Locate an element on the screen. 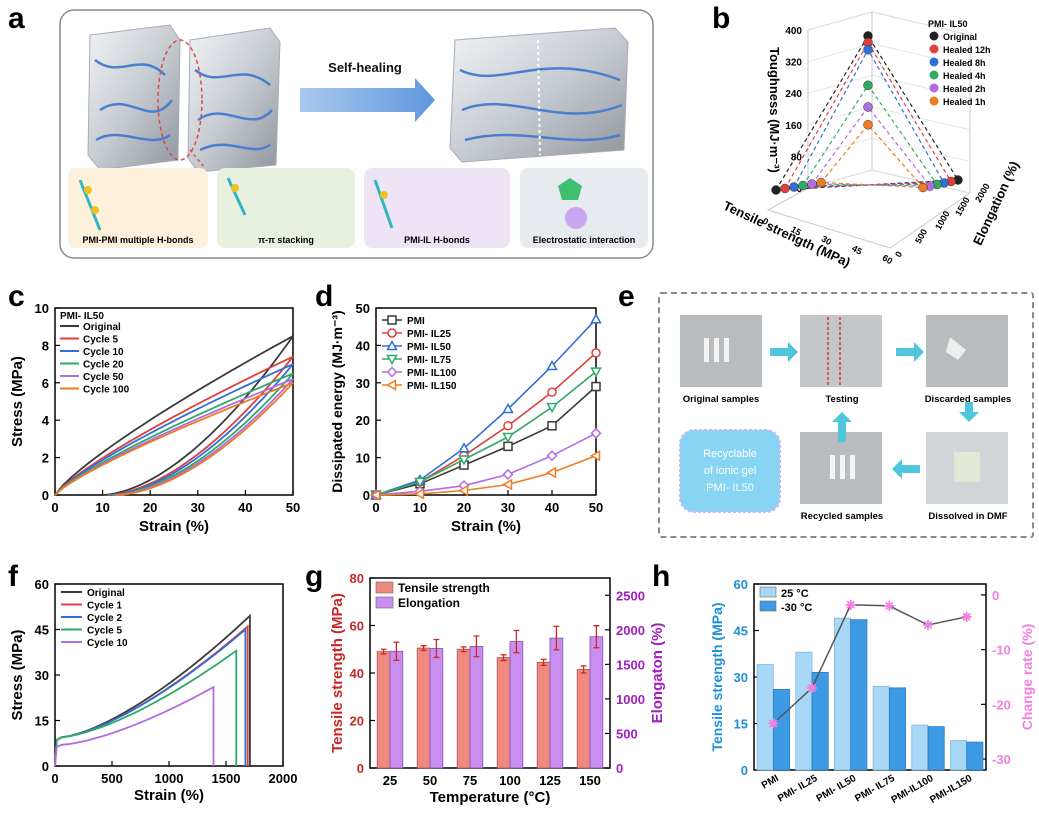  panel-label-c: c is located at coordinates (16, 296).